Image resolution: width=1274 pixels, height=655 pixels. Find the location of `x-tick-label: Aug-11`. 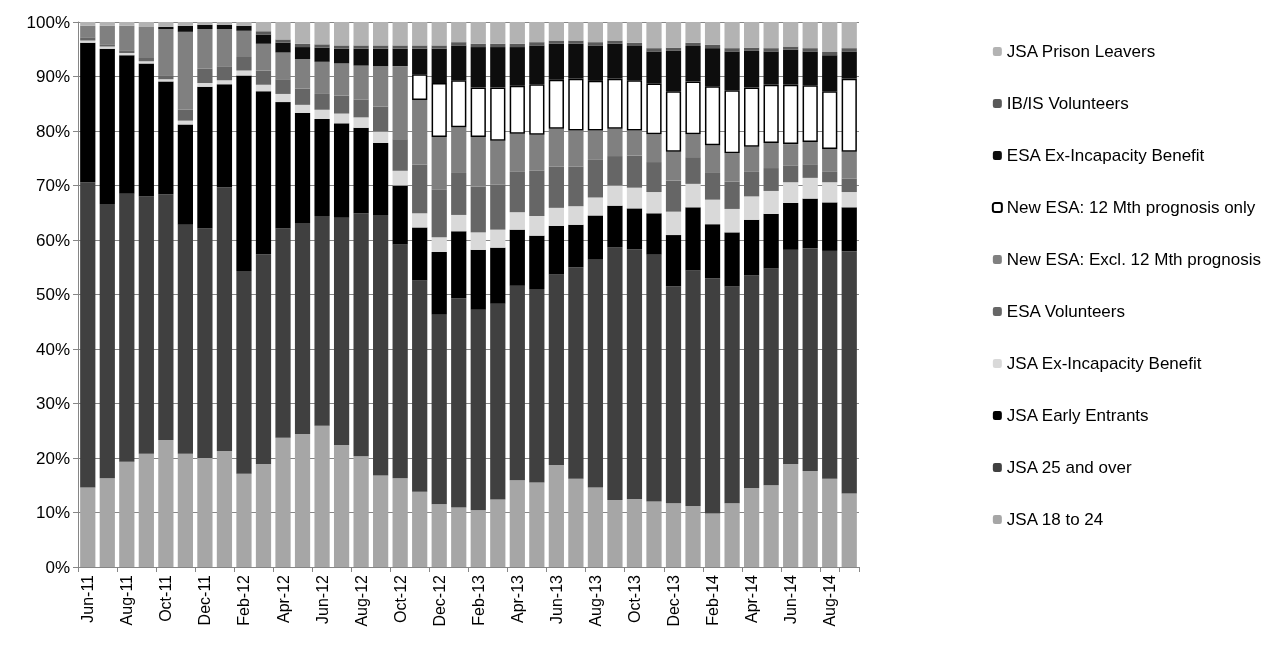

x-tick-label: Aug-11 is located at coordinates (127, 600).